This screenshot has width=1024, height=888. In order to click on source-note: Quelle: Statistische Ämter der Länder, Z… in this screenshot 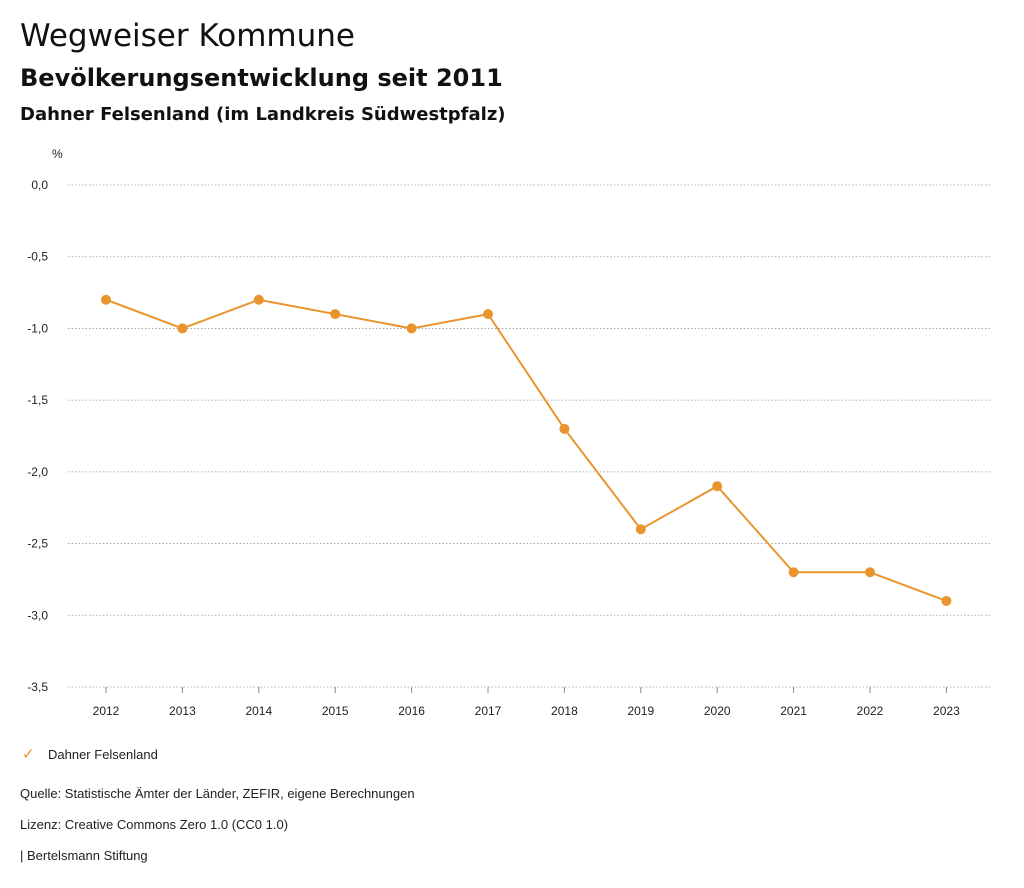, I will do `click(217, 793)`.